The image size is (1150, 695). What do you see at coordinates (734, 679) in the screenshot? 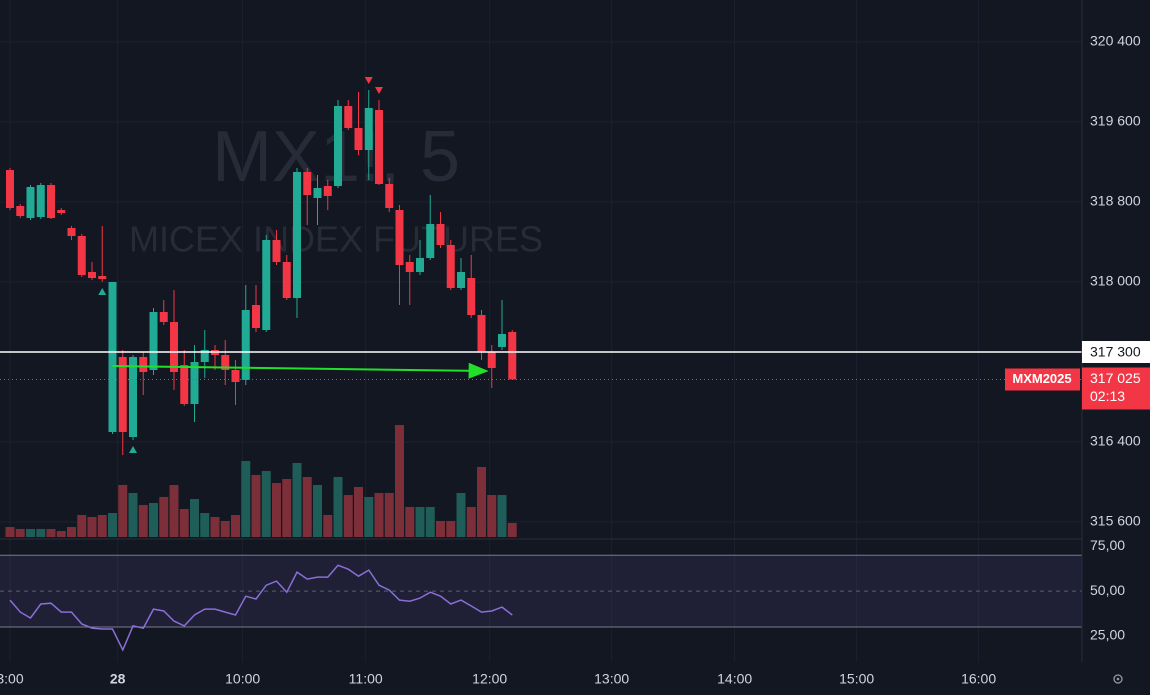
I see `x-tick-label: 14:00` at bounding box center [734, 679].